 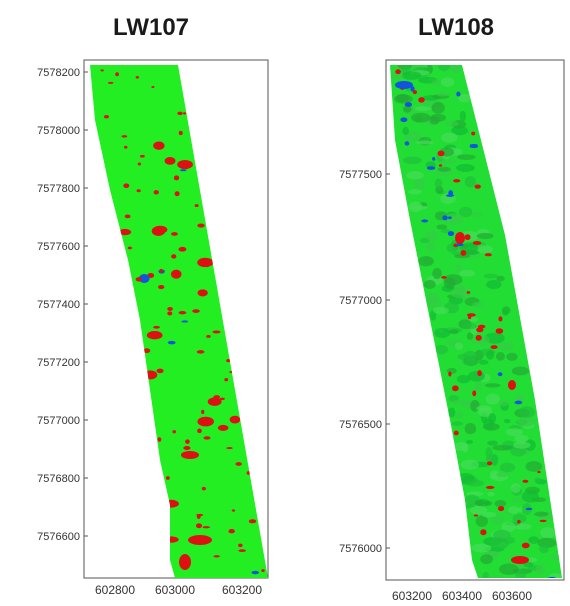 I want to click on lw107-y-tick: 7578000, so click(x=58, y=131).